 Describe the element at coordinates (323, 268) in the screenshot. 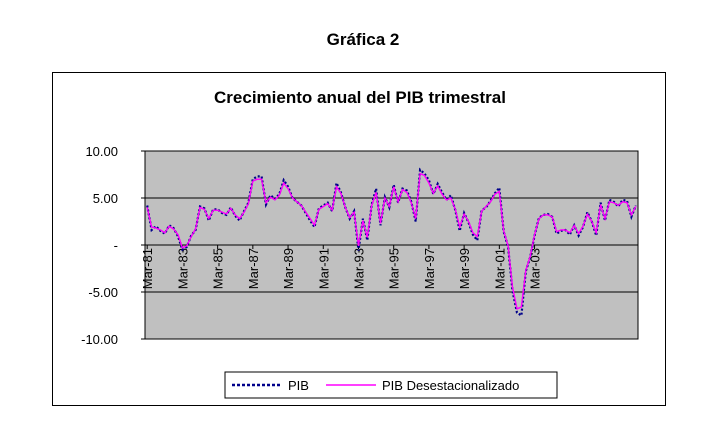

I see `x-tick-label: Mar-91` at that location.